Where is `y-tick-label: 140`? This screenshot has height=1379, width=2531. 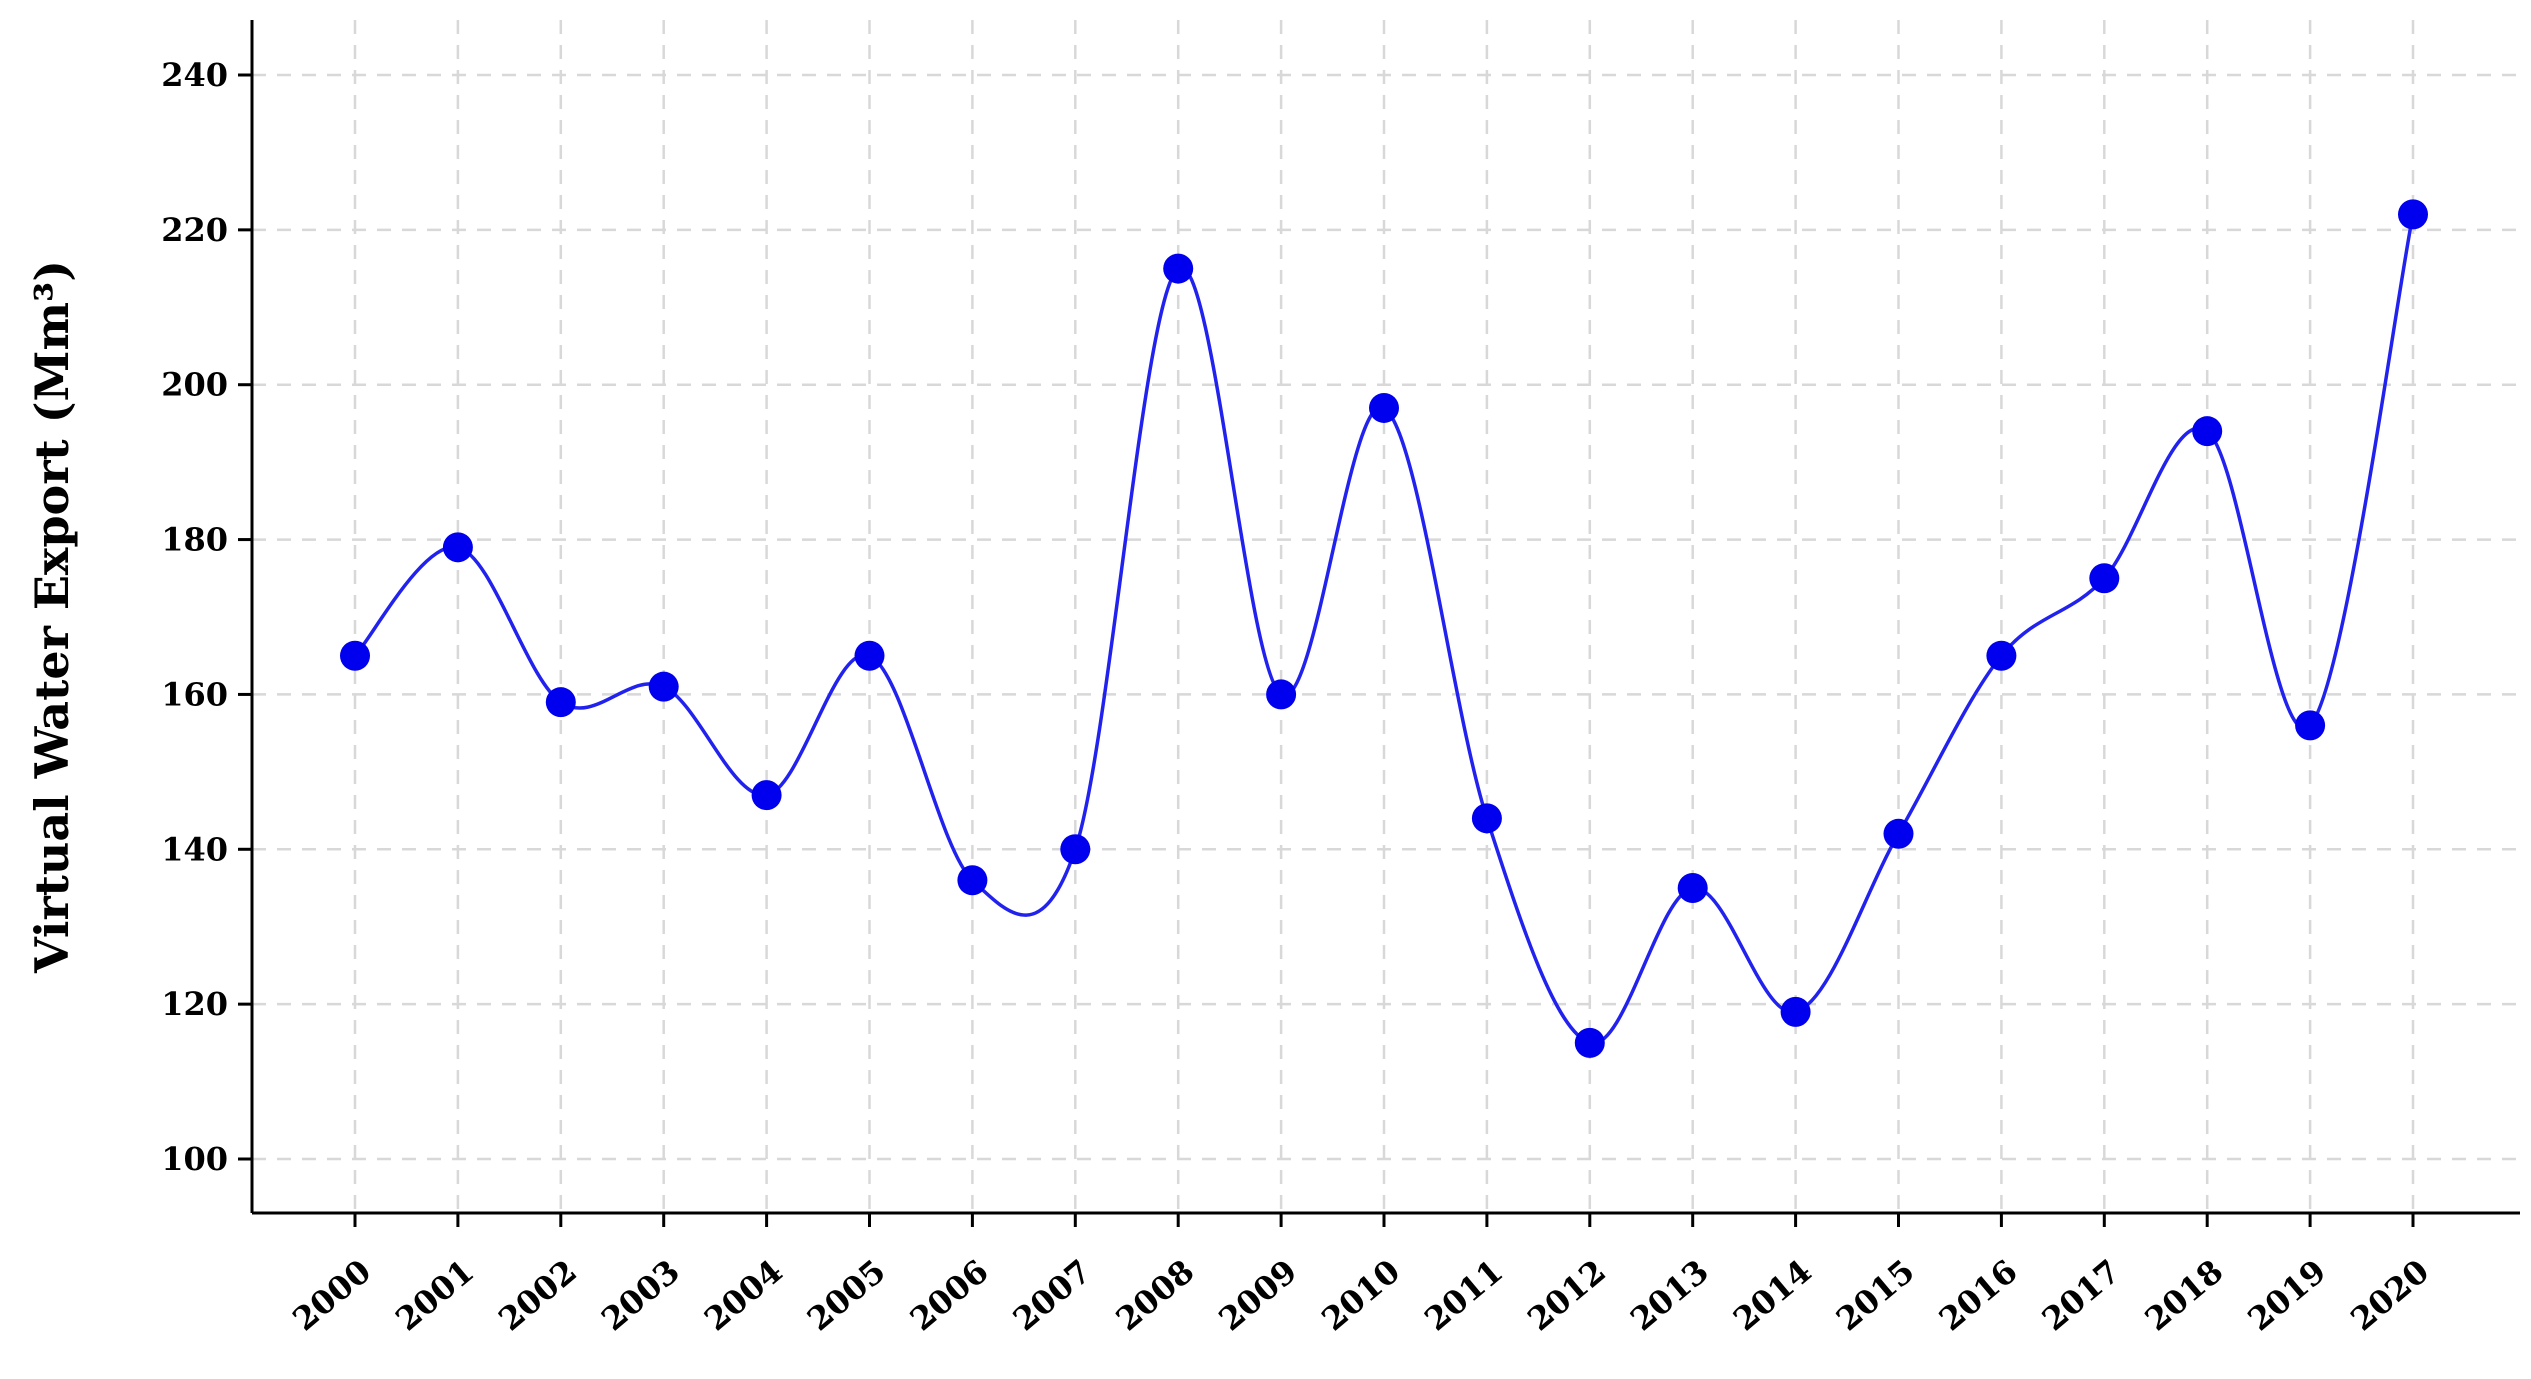 y-tick-label: 140 is located at coordinates (194, 849).